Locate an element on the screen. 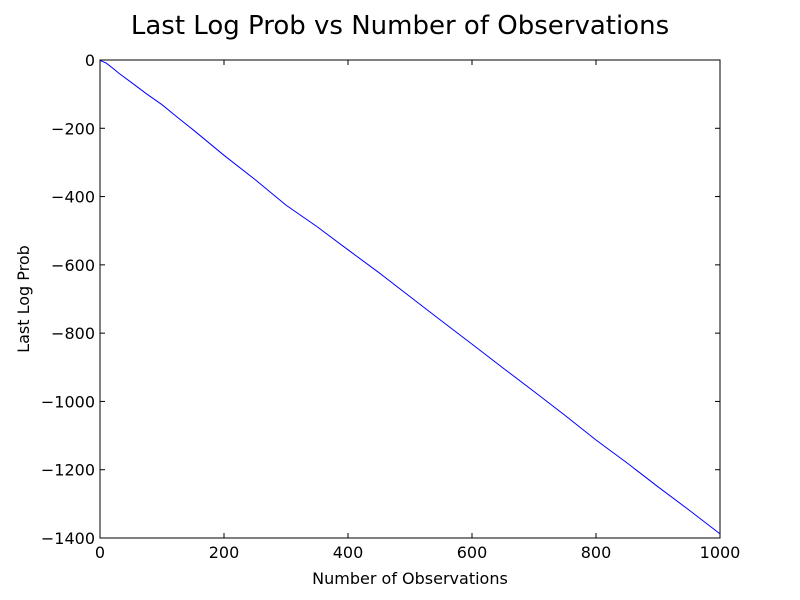 The height and width of the screenshot is (600, 800). x-axis-label: Number of Observations is located at coordinates (410, 578).